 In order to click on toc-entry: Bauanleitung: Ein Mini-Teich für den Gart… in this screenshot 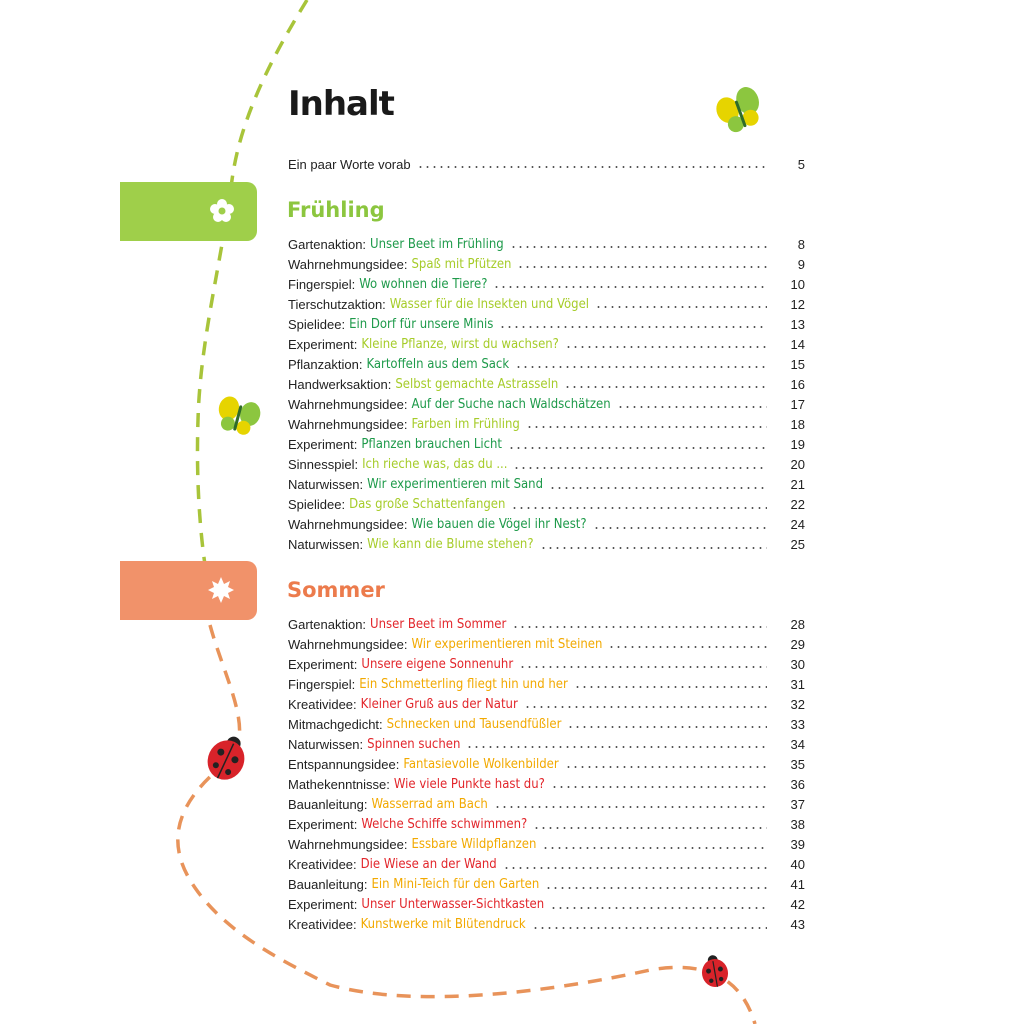, I will do `click(546, 885)`.